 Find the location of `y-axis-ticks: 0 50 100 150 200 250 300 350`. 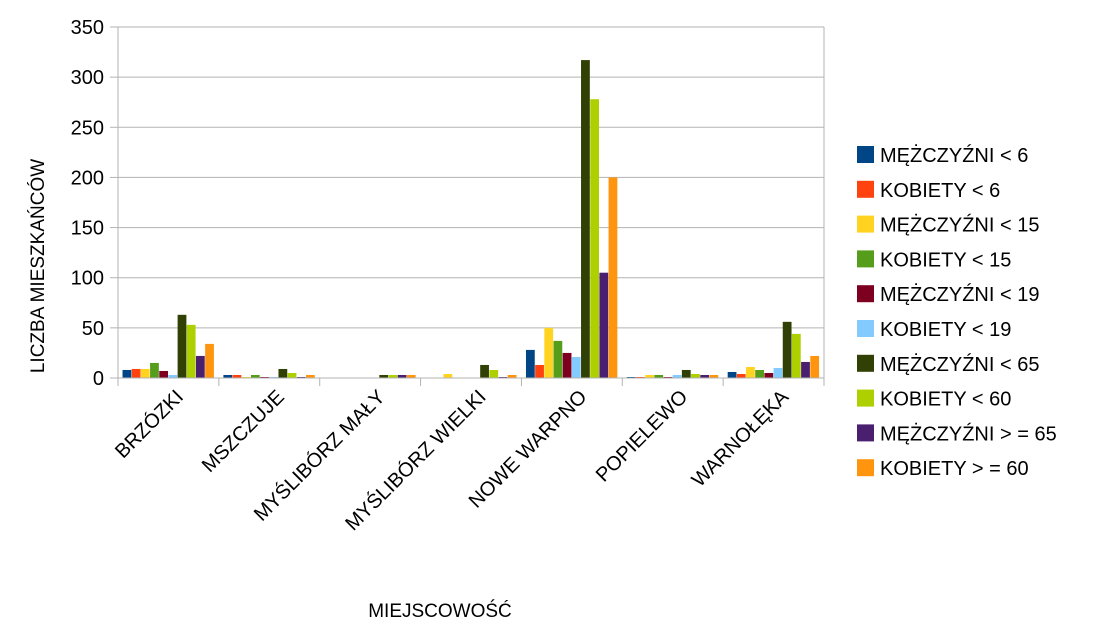

y-axis-ticks: 0 50 100 150 200 250 300 350 is located at coordinates (94, 203).